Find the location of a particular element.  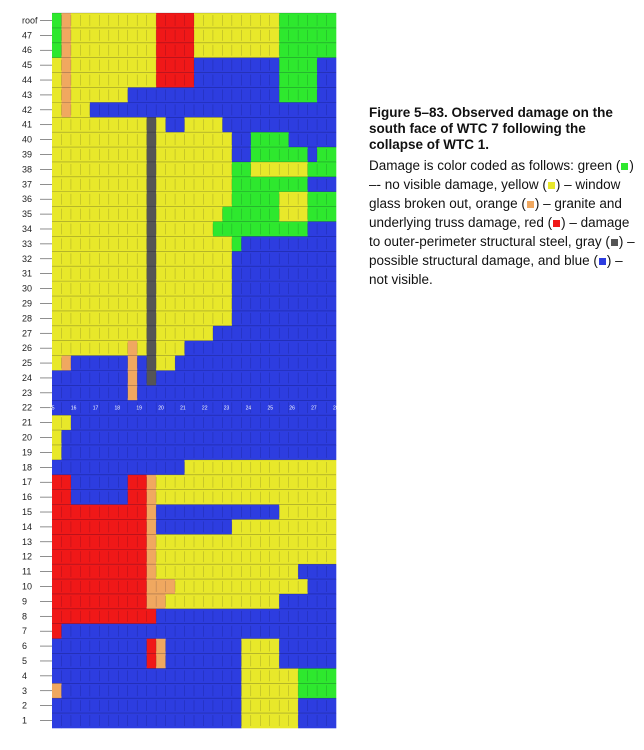

floor-label-27: 27 is located at coordinates (27, 333).